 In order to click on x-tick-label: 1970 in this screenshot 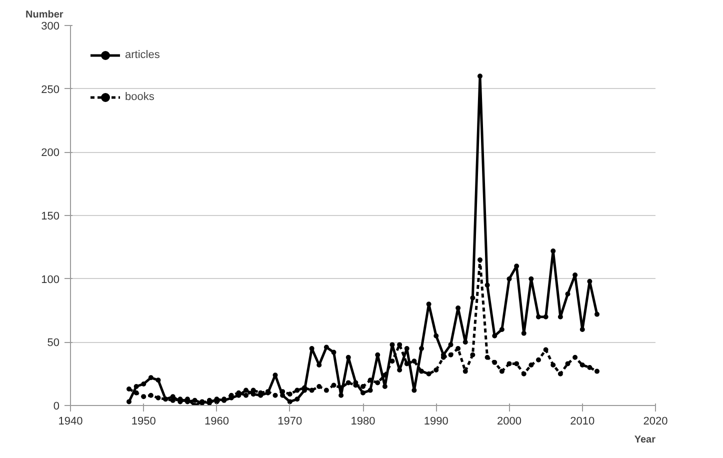, I will do `click(290, 422)`.